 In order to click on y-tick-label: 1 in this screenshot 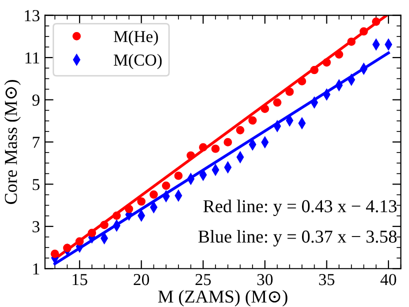, I will do `click(36, 268)`.